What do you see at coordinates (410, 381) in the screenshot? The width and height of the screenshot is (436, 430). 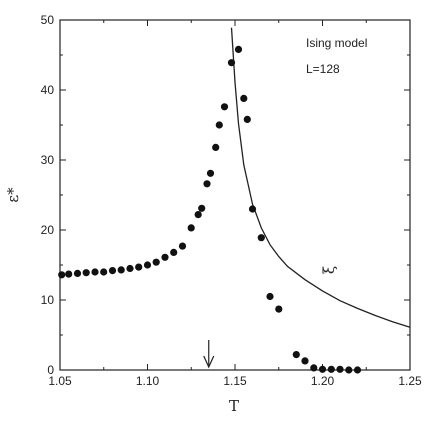 I see `x-tick-label: 1.25` at bounding box center [410, 381].